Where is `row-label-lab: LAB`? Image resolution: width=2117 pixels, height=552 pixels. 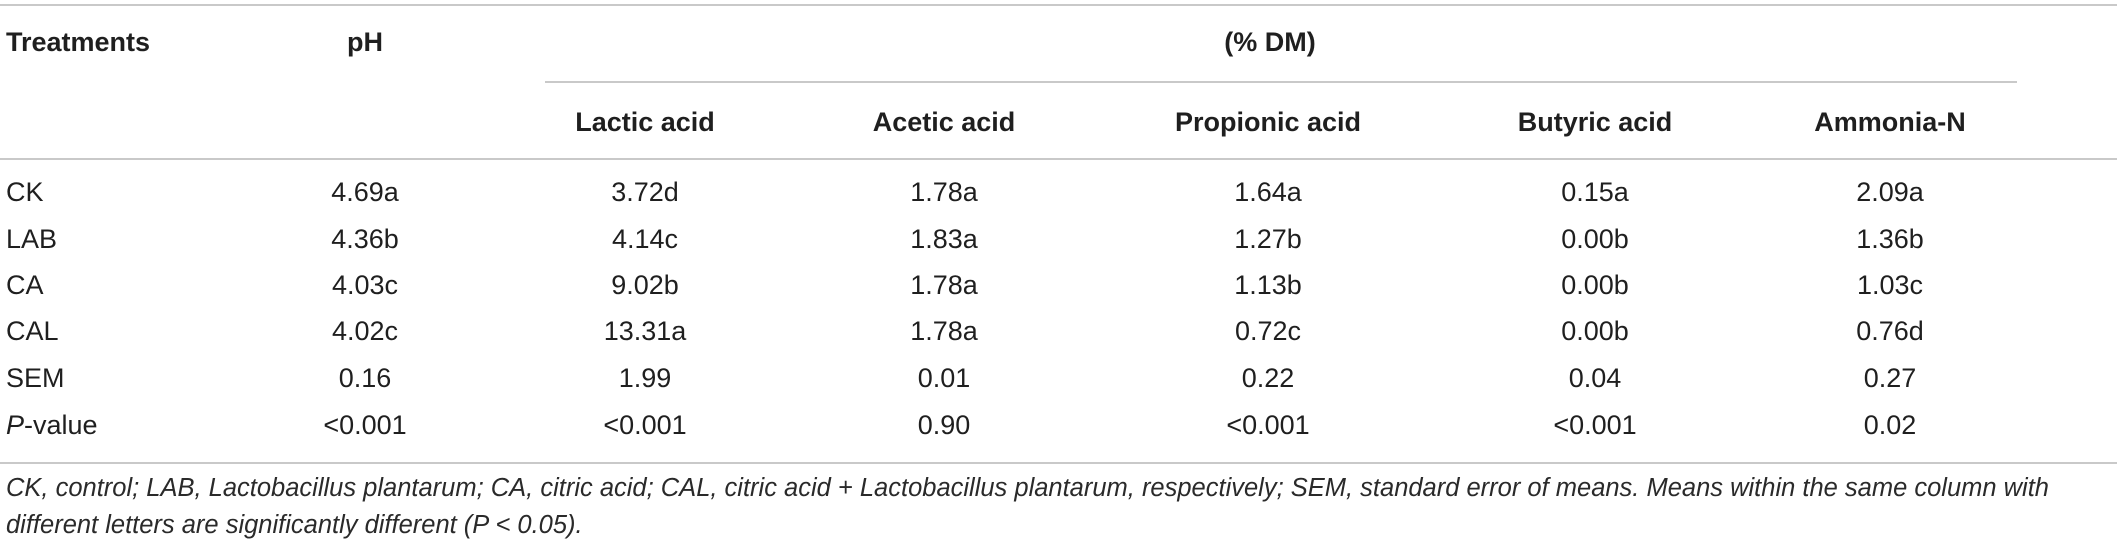 row-label-lab: LAB is located at coordinates (32, 239).